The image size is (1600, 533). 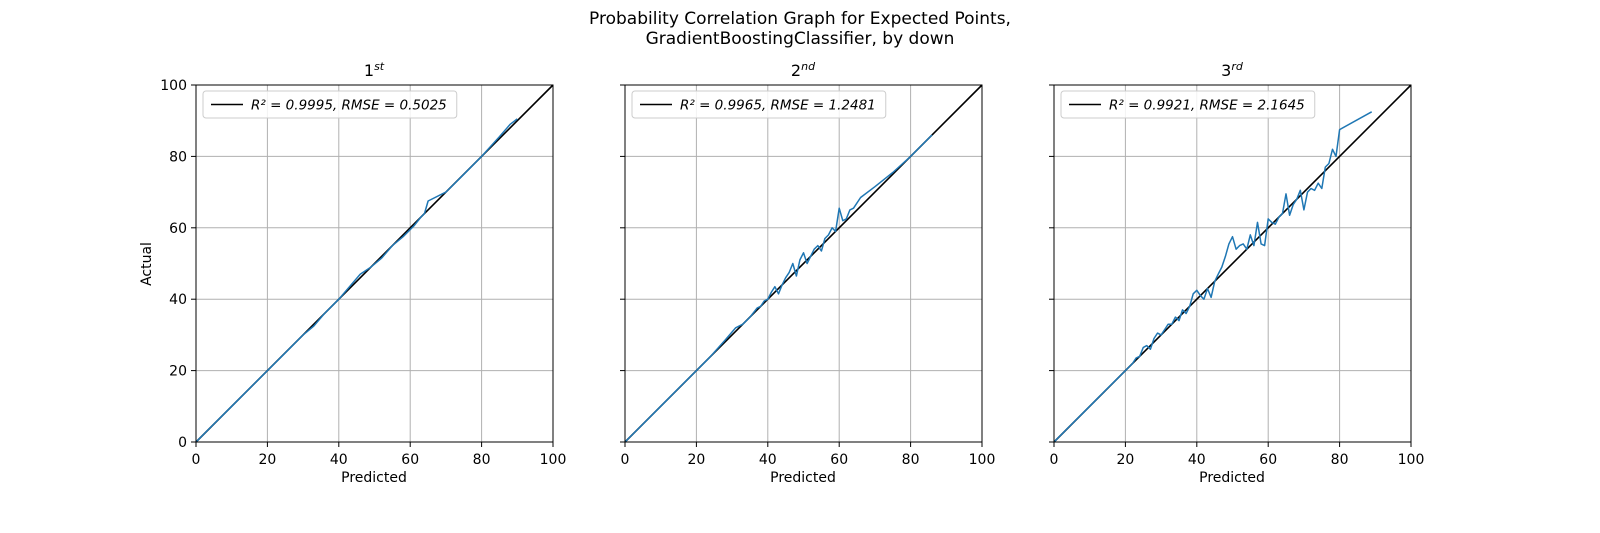 What do you see at coordinates (182, 443) in the screenshot?
I see `y-tick-label: 0` at bounding box center [182, 443].